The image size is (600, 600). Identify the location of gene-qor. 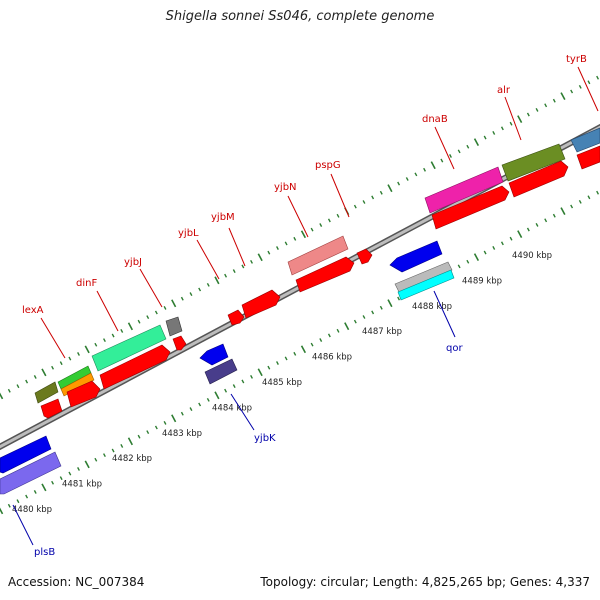
(416, 256).